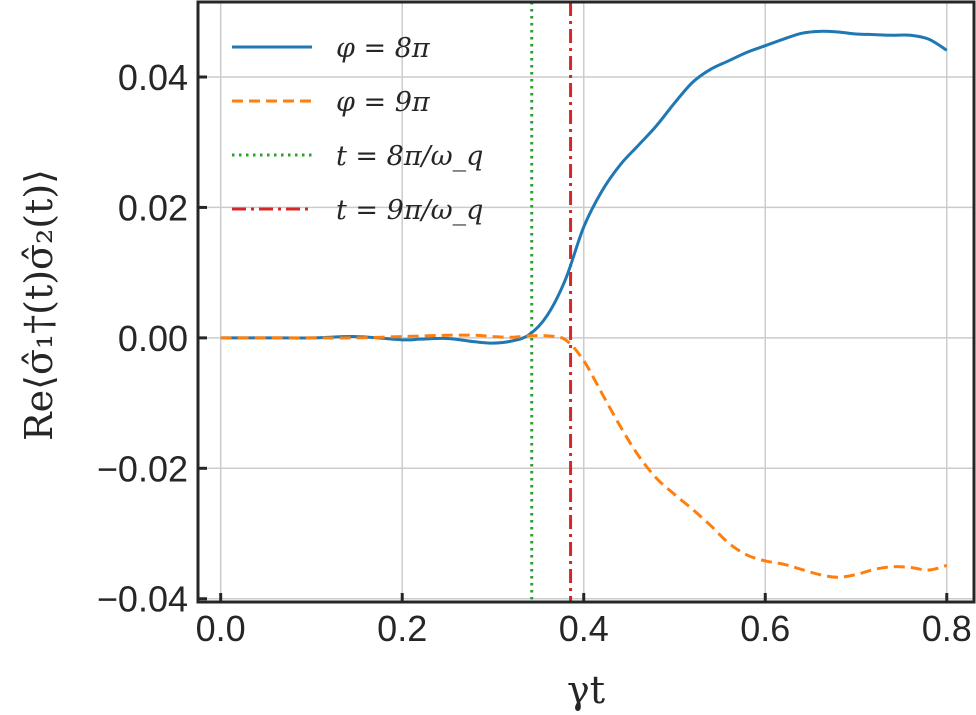 The width and height of the screenshot is (976, 715). What do you see at coordinates (383, 102) in the screenshot?
I see `legend-label: φ = 9π` at bounding box center [383, 102].